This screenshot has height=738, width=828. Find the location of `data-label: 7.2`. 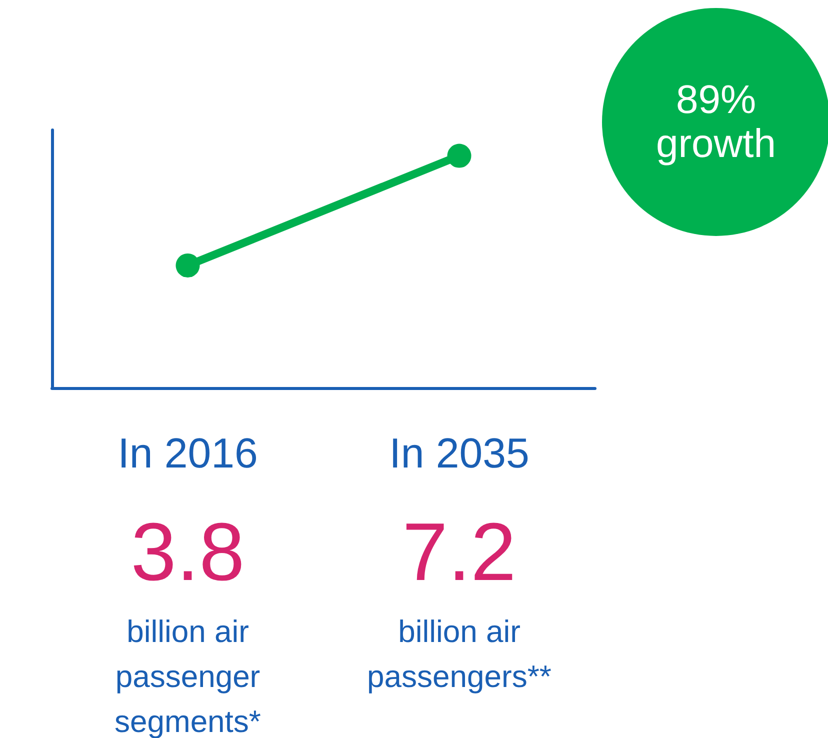

data-label: 7.2 is located at coordinates (459, 552).